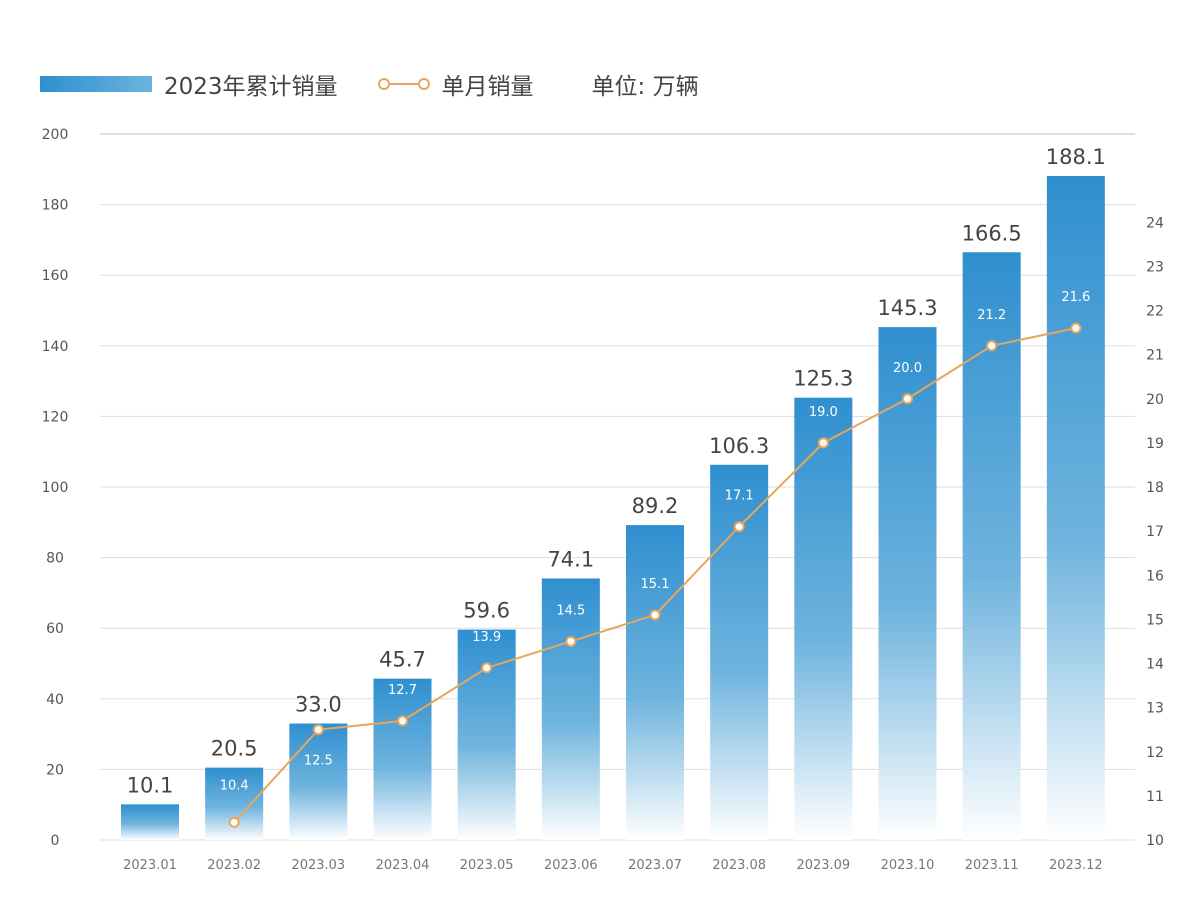  I want to click on right-axis: 10 11 12 13 14 15 16 17 18 19 20 21 22 23 24, so click(1155, 532).